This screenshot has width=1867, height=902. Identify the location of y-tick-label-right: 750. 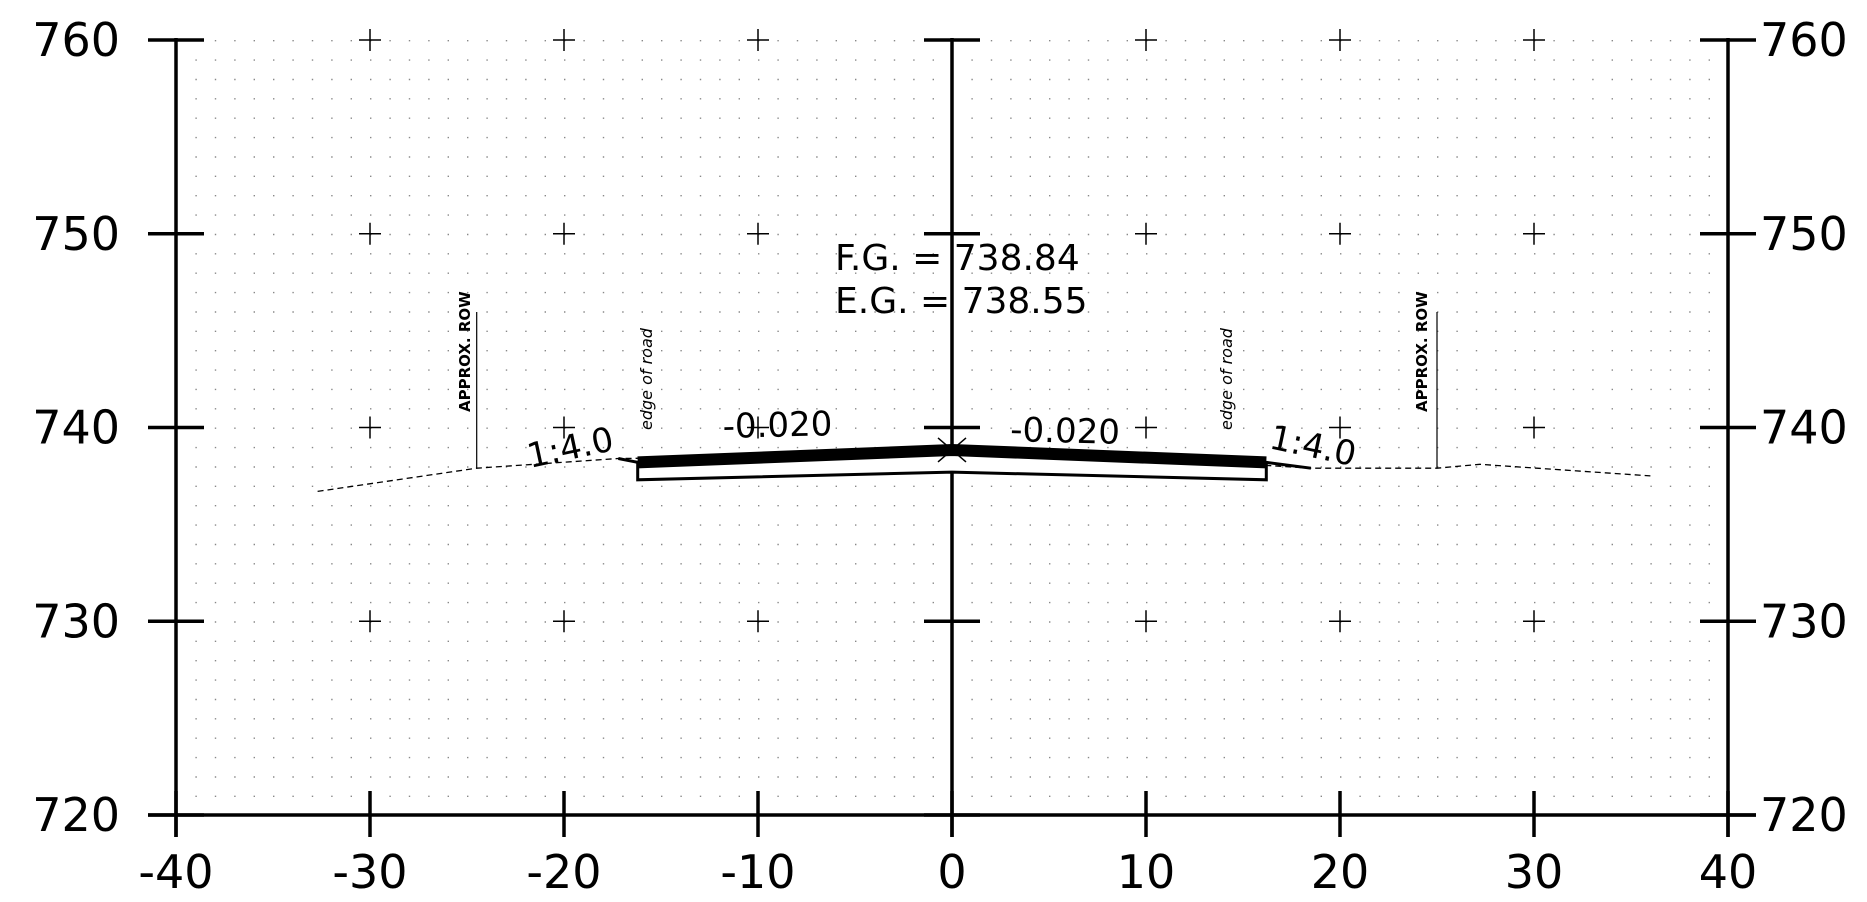
(1804, 234).